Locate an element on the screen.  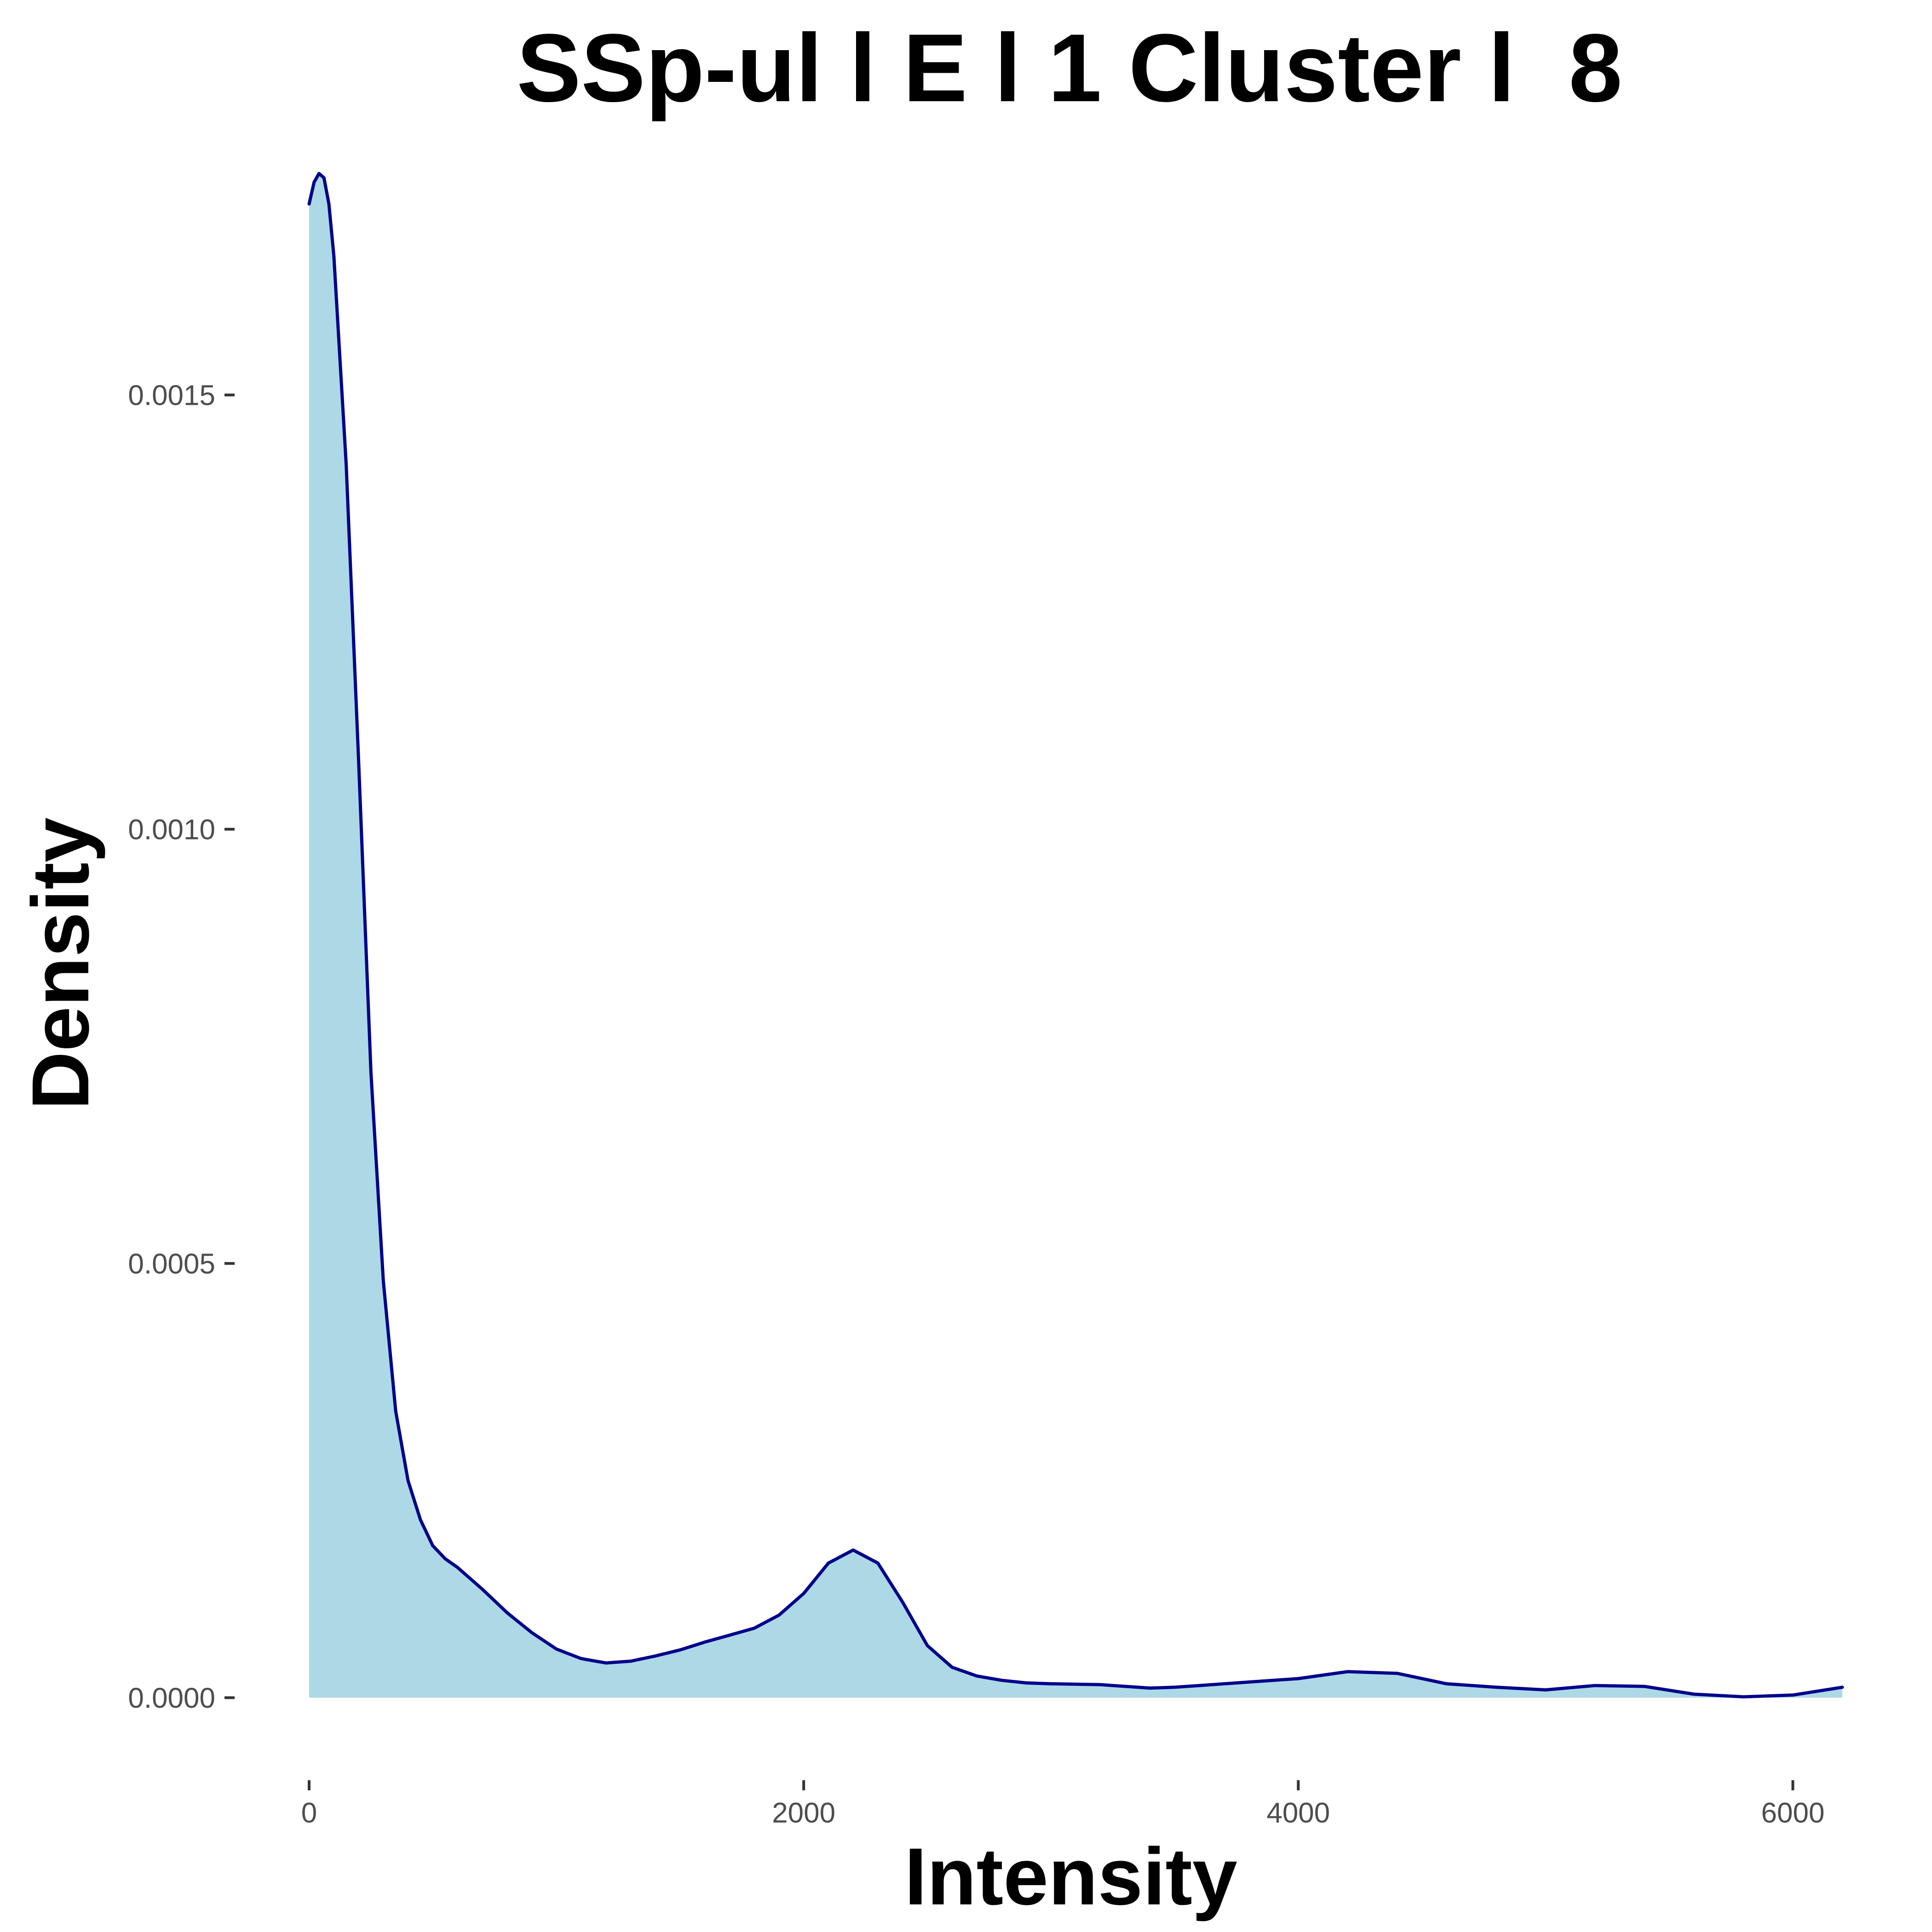
x-tick-label: 0 is located at coordinates (309, 1813).